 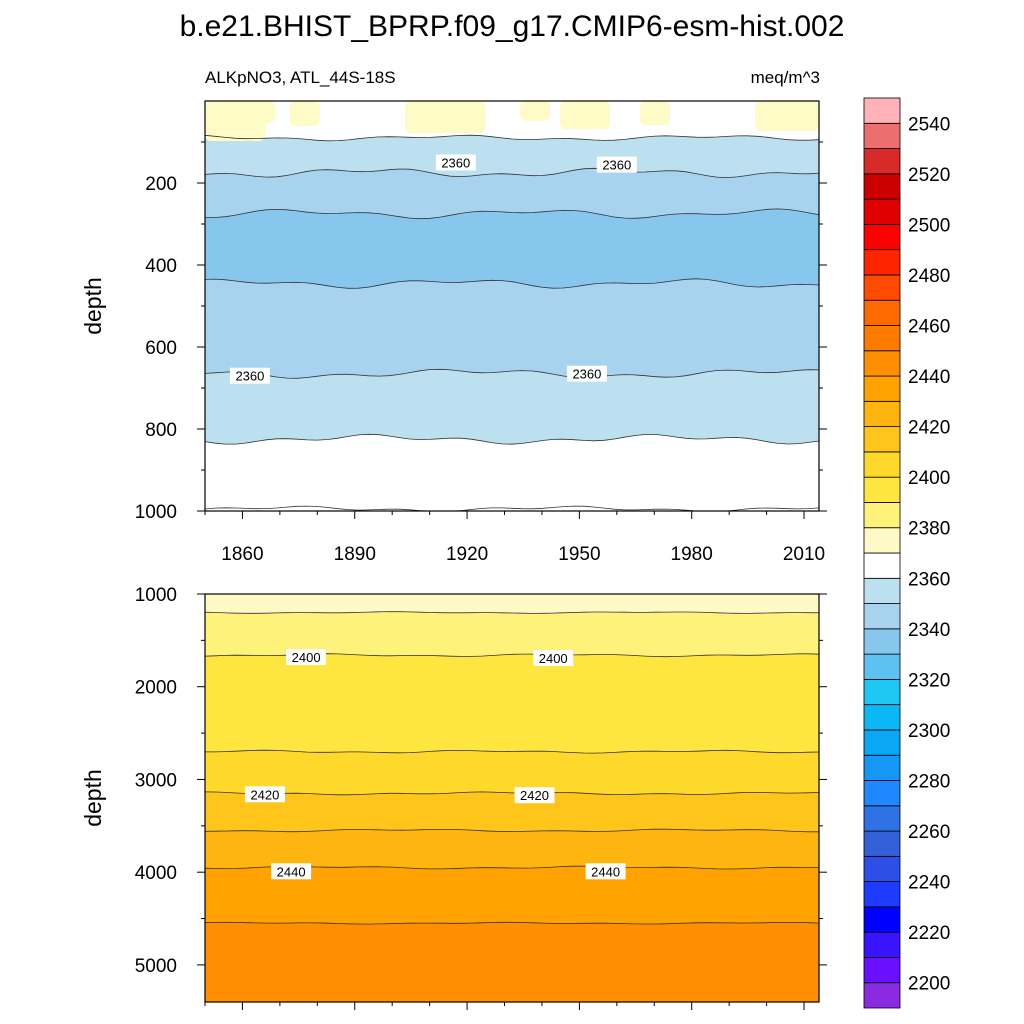 What do you see at coordinates (161, 430) in the screenshot?
I see `y-tick-label: 800` at bounding box center [161, 430].